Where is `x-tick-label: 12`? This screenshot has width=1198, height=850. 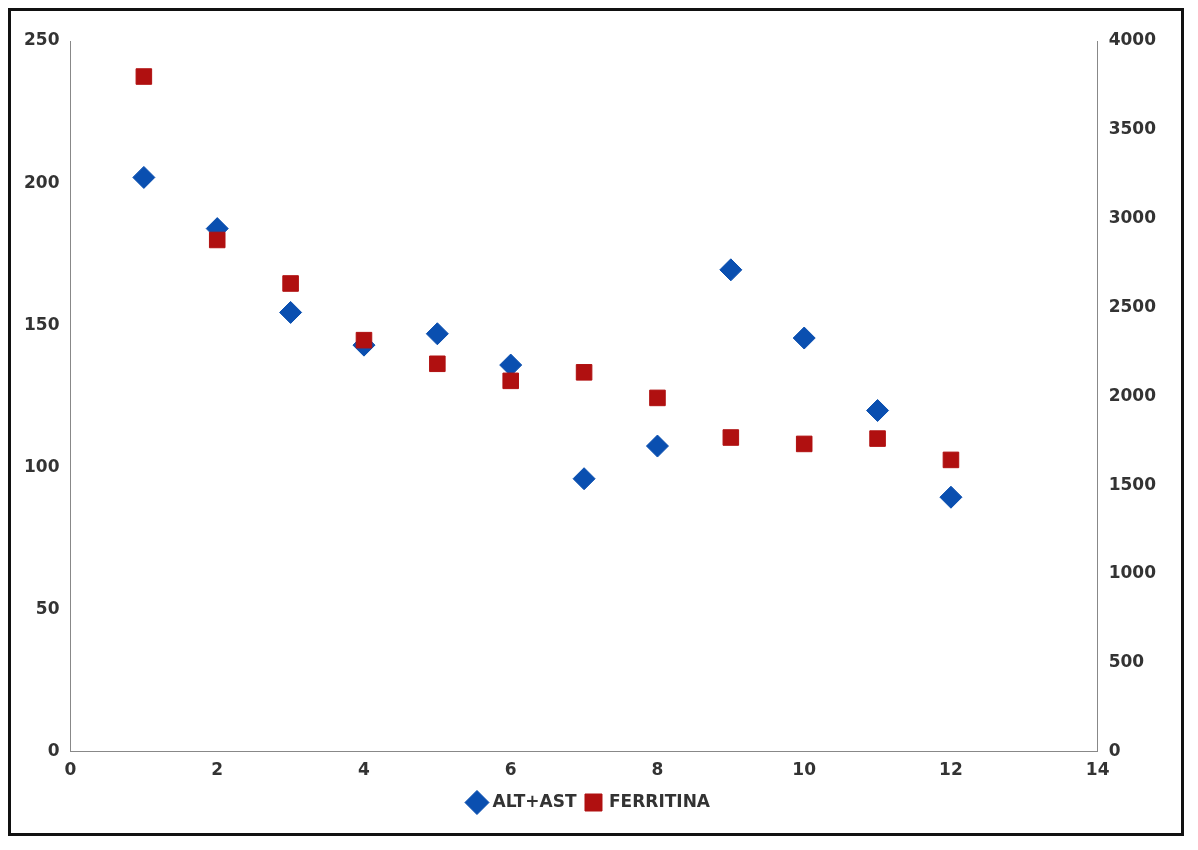
x-tick-label: 12 is located at coordinates (951, 769).